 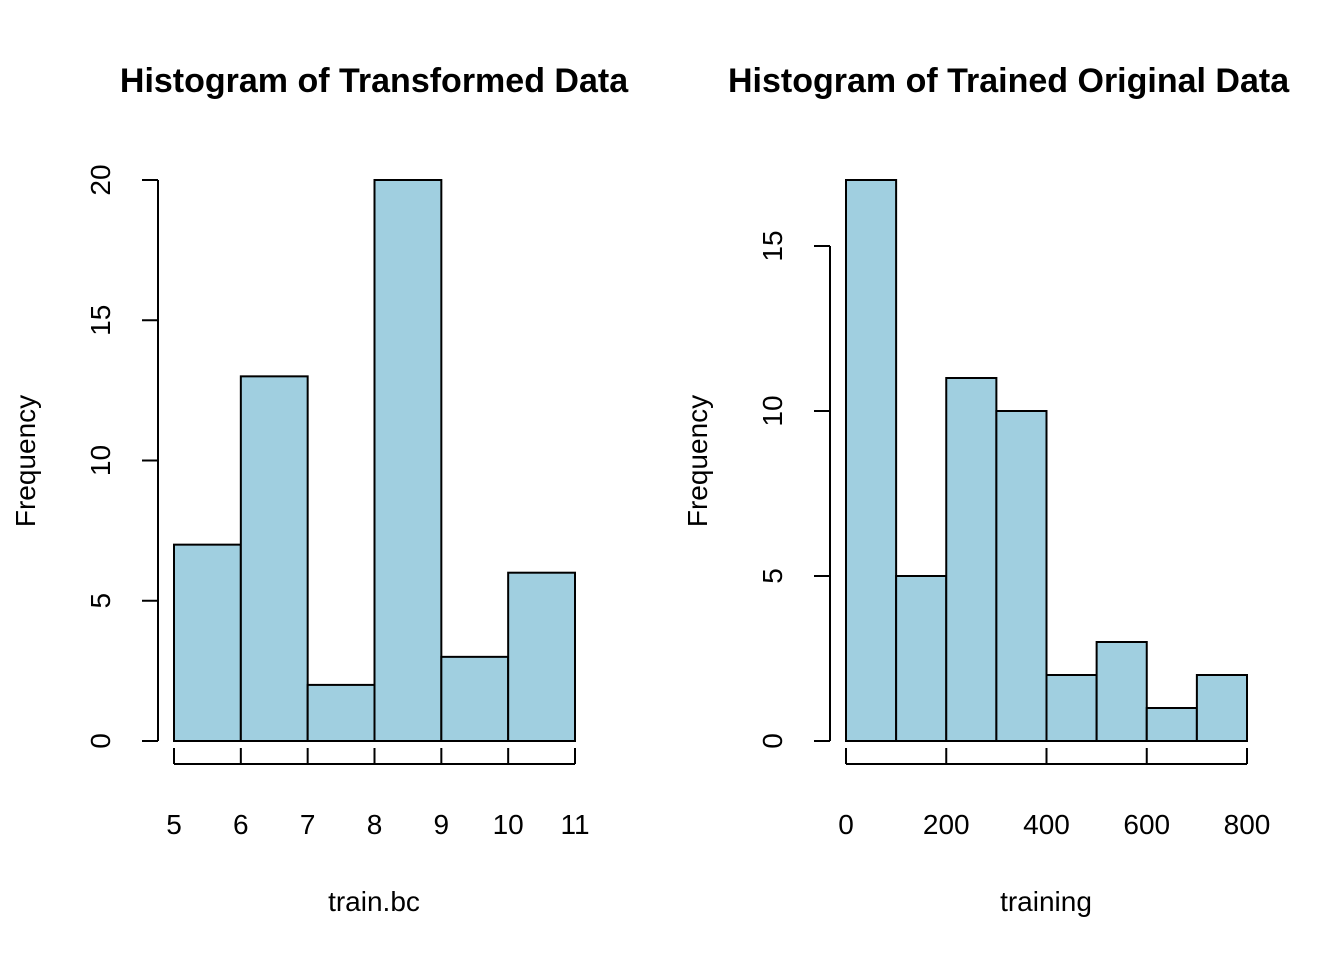 I want to click on right-y-tick-label: 15, so click(x=772, y=245).